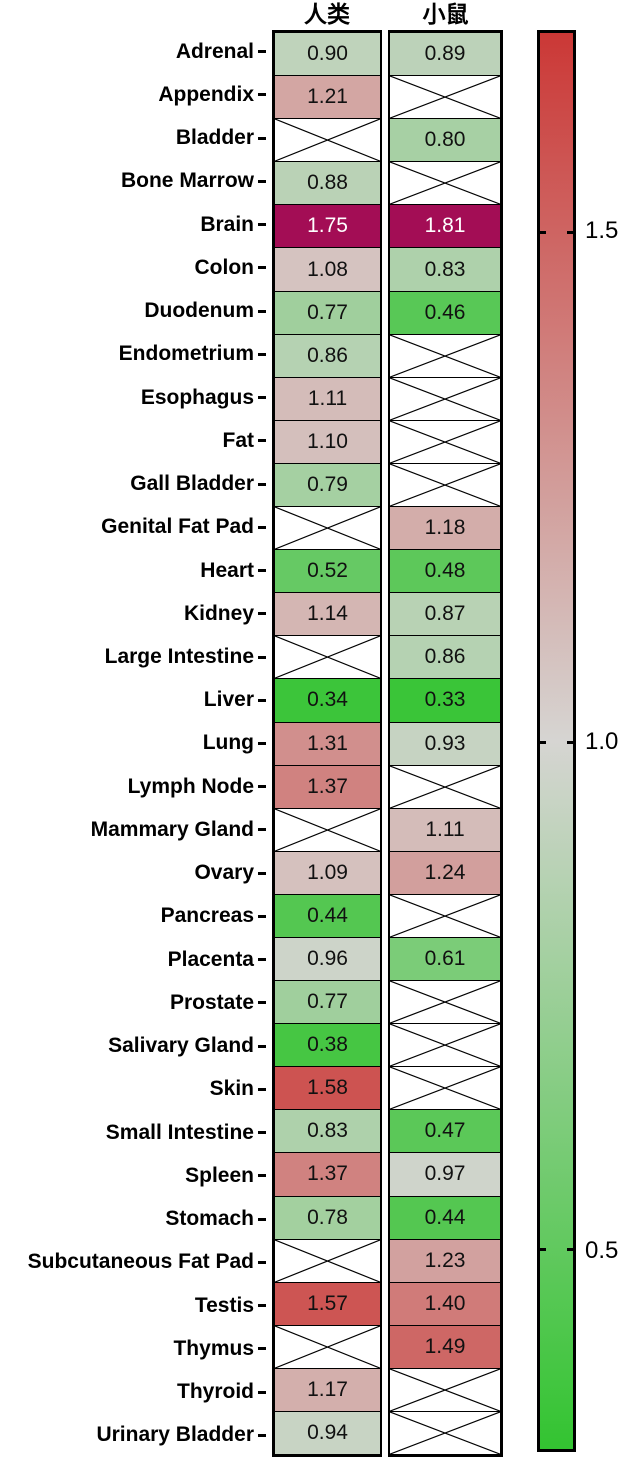 The height and width of the screenshot is (1473, 622). I want to click on cell-value: 1.37, so click(327, 1174).